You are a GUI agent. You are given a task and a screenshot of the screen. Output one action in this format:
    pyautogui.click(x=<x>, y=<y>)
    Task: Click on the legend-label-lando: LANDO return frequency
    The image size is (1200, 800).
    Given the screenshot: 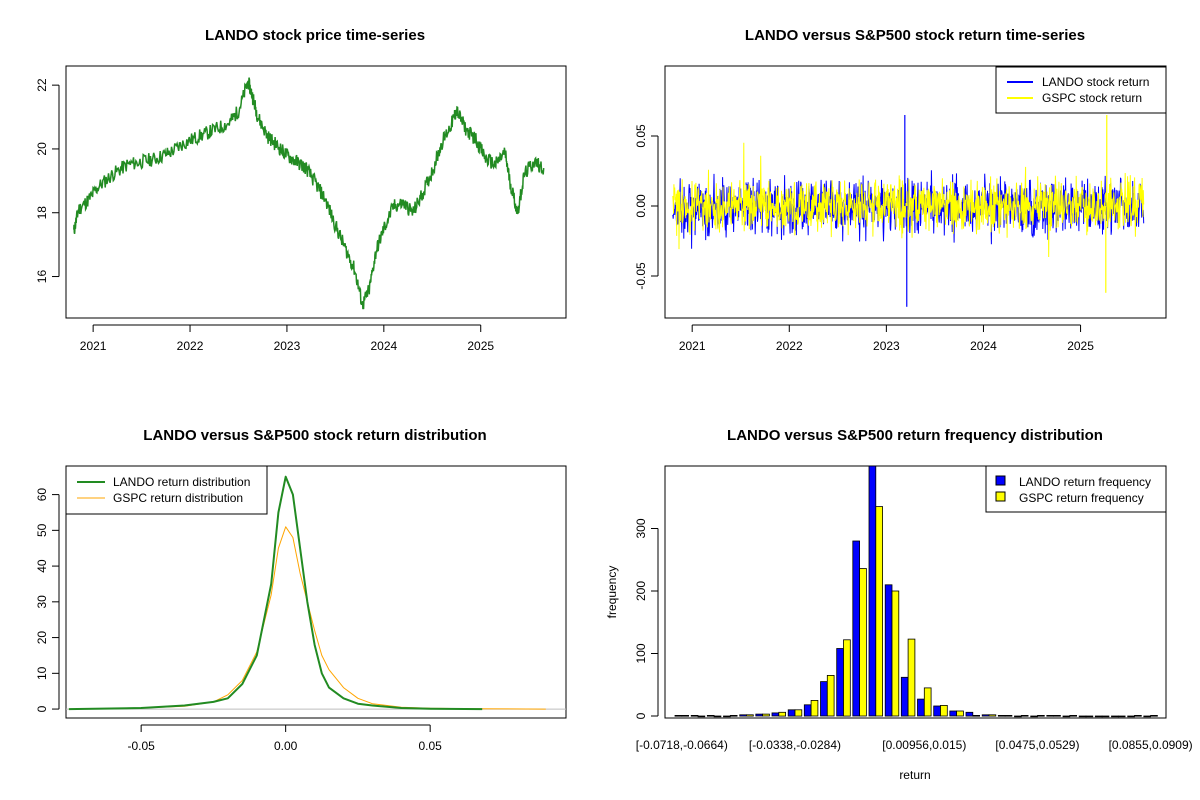 What is the action you would take?
    pyautogui.click(x=1085, y=482)
    